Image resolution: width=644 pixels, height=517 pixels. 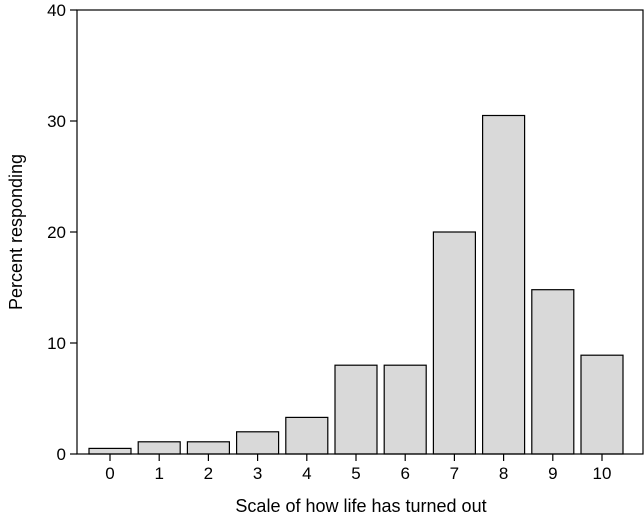 I want to click on x-axis-ticks: 0 1 2 3 4 5 6 7 8 9 10, so click(x=358, y=468).